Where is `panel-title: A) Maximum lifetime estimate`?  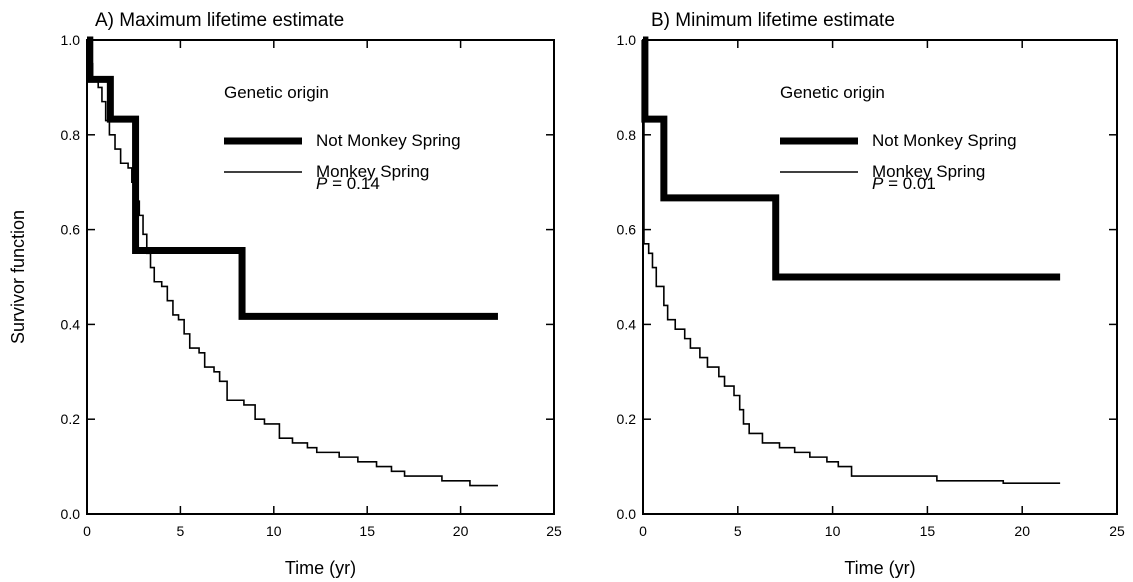 panel-title: A) Maximum lifetime estimate is located at coordinates (219, 20).